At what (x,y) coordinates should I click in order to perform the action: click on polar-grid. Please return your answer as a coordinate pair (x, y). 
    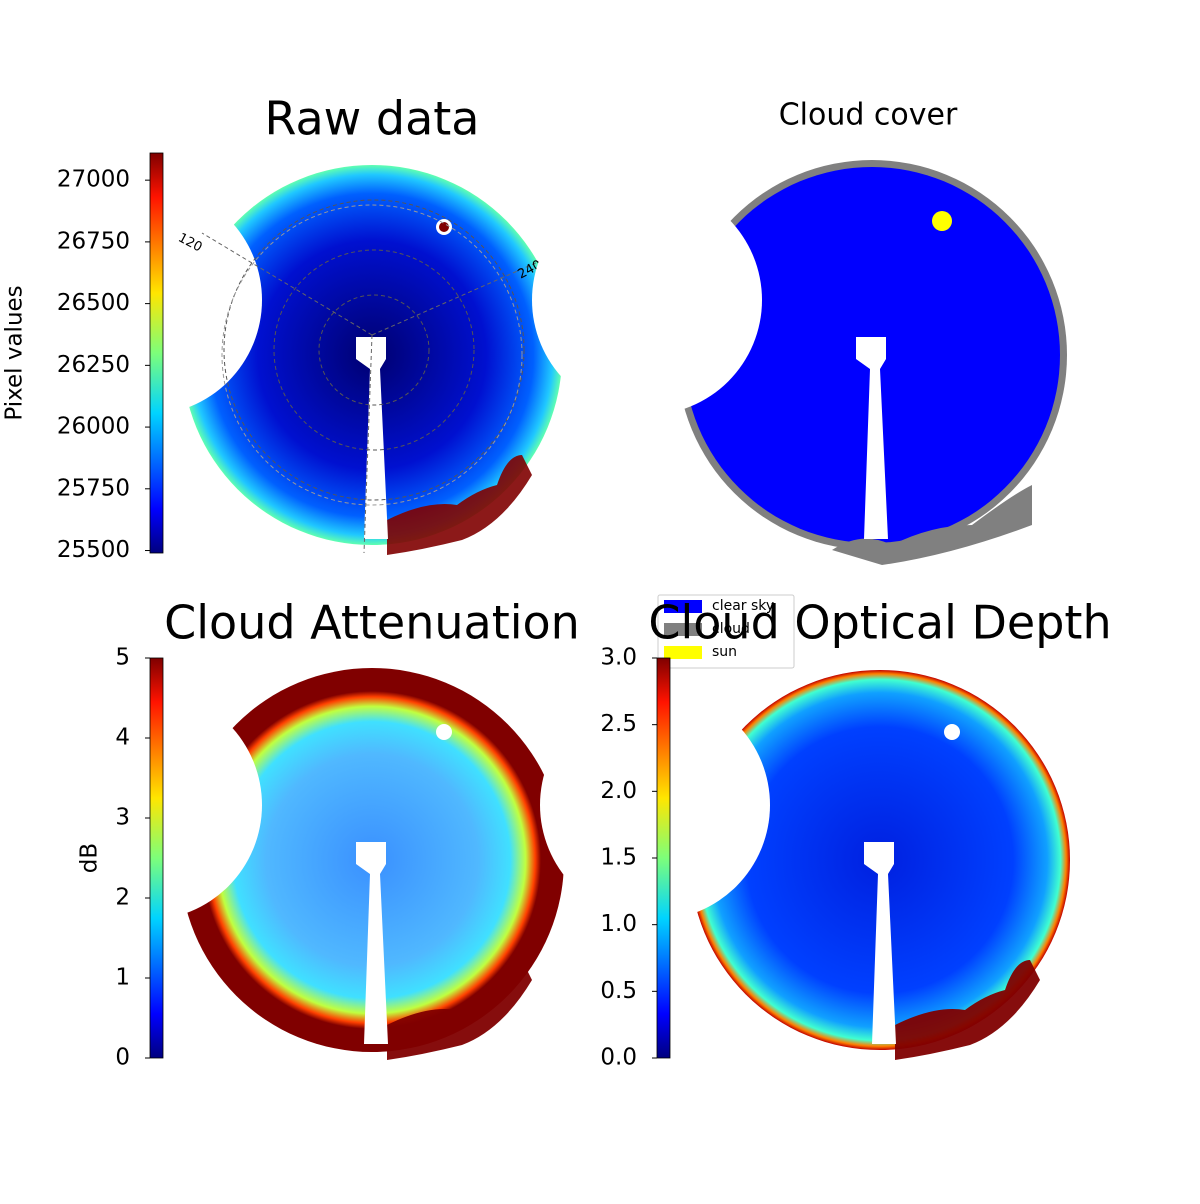
    Looking at the image, I should click on (387, 376).